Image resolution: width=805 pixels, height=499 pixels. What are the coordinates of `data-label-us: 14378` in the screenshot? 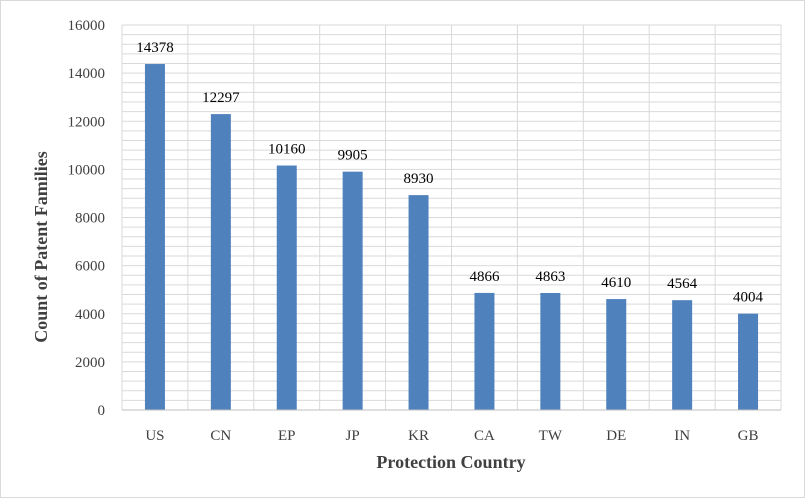 It's located at (155, 48).